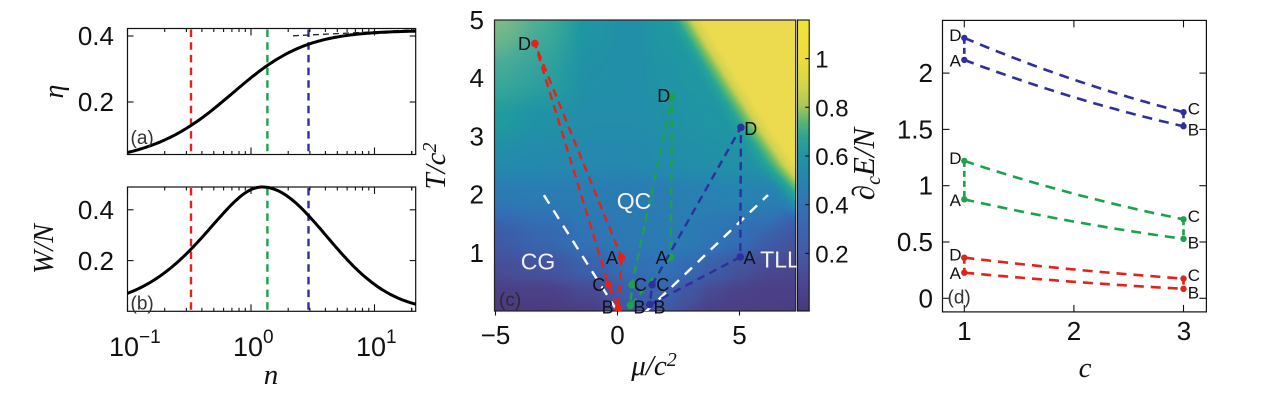 This screenshot has width=1269, height=401. Describe the element at coordinates (653, 365) in the screenshot. I see `svg-text: μ/c2` at that location.